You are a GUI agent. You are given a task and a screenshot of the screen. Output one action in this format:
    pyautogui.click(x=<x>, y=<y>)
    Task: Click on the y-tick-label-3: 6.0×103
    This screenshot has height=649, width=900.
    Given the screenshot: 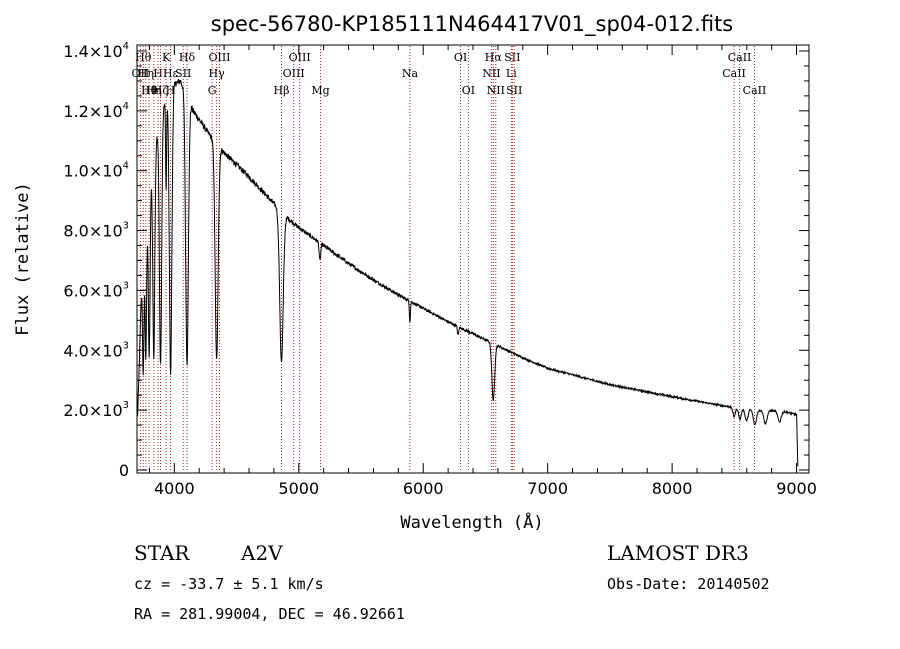 What is the action you would take?
    pyautogui.click(x=96, y=290)
    